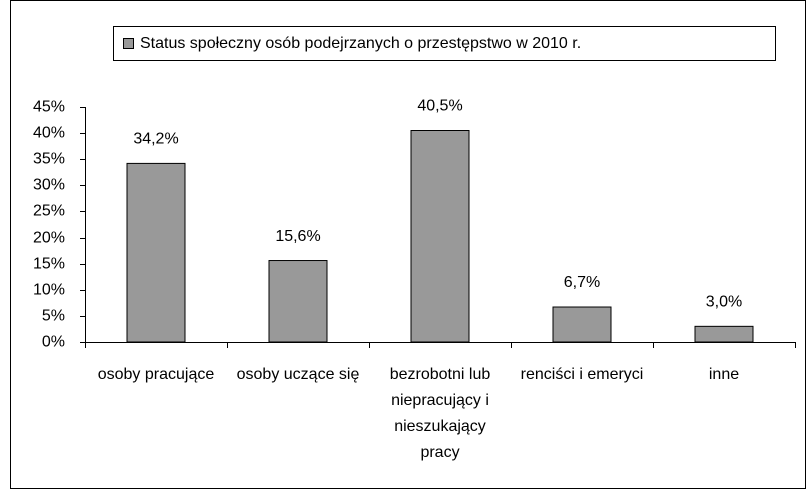 The width and height of the screenshot is (806, 489). I want to click on y-tick-label: 15%, so click(49, 264).